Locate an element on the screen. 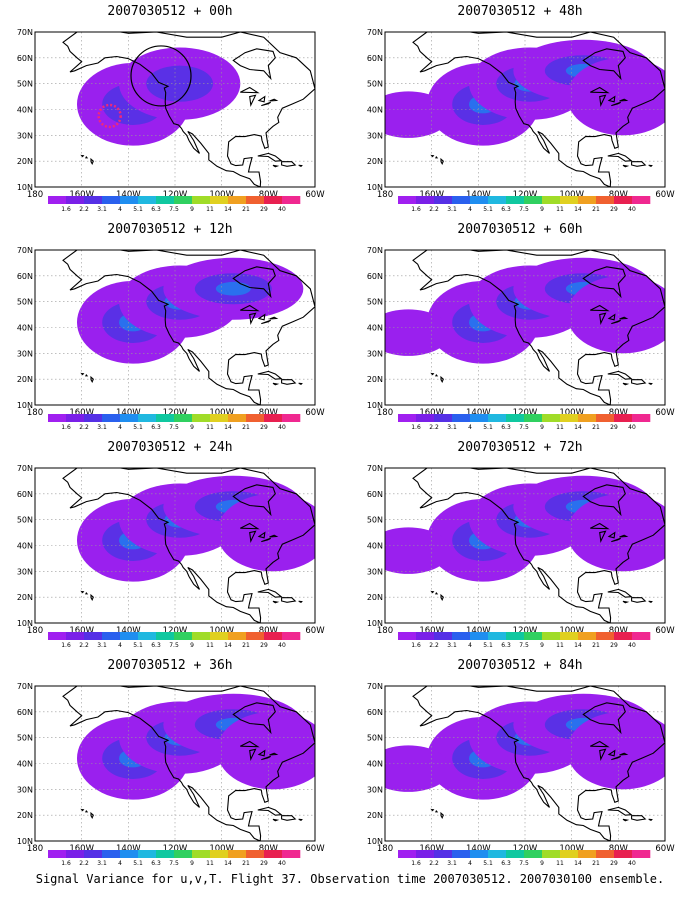 This screenshot has height=900, width=700. x-tick-label: 160W is located at coordinates (431, 413).